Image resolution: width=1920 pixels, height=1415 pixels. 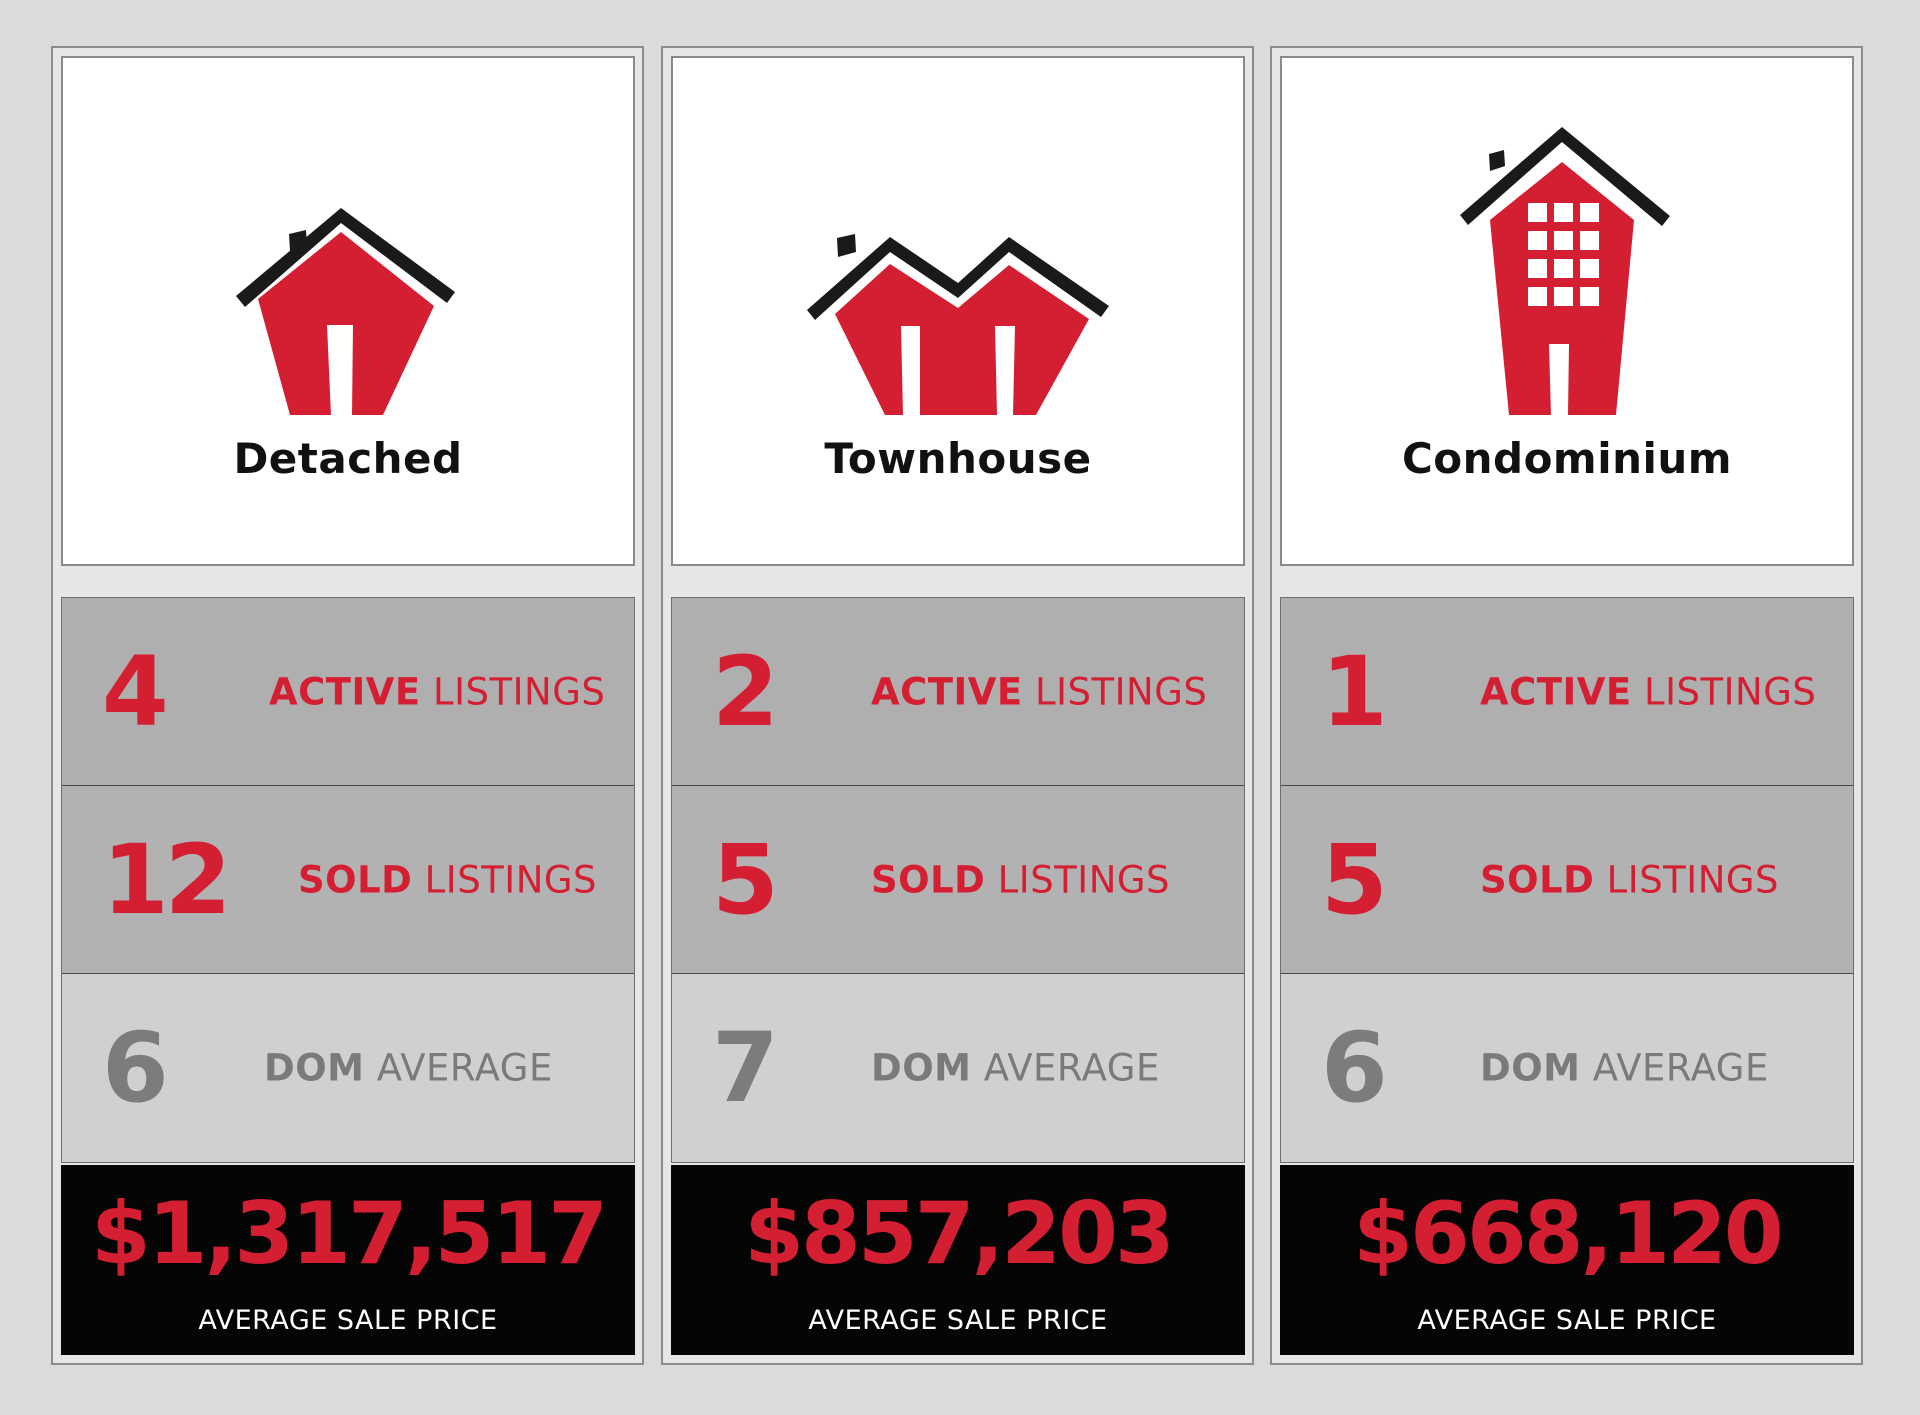 I want to click on sold-listings-count: 12, so click(x=167, y=879).